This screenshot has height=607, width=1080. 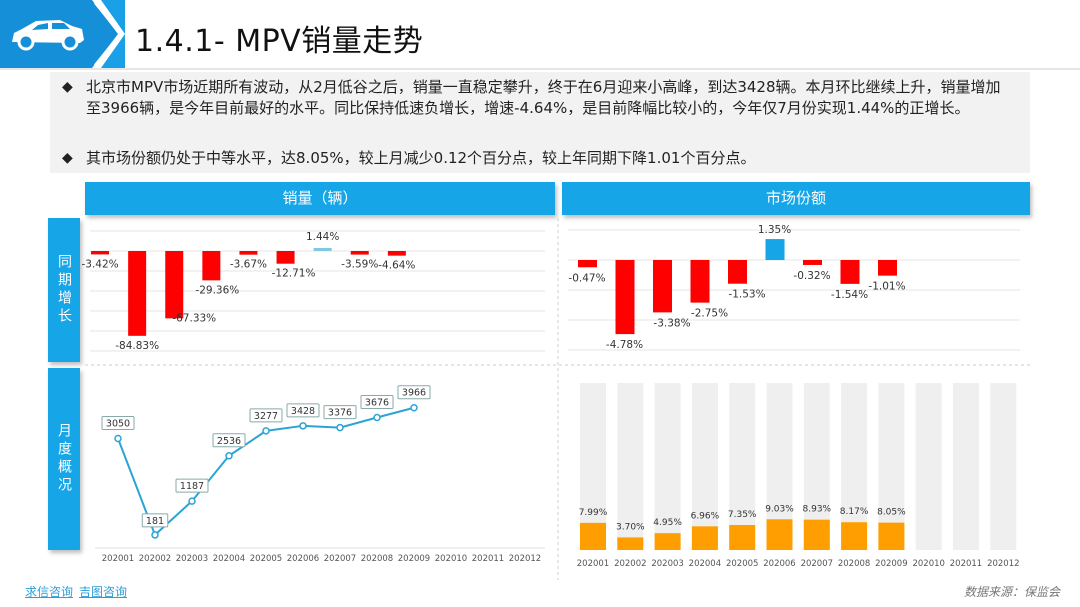 I want to click on data-label: 1.35%, so click(x=774, y=230).